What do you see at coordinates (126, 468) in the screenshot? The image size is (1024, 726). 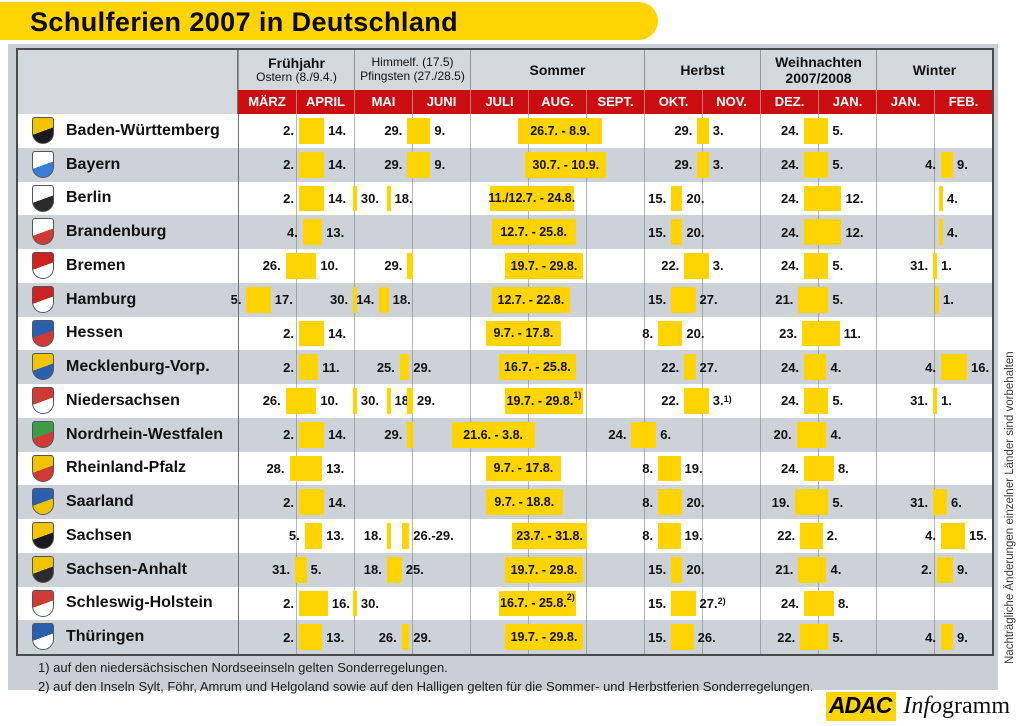 I see `state-name-label: Rheinland-Pfalz` at bounding box center [126, 468].